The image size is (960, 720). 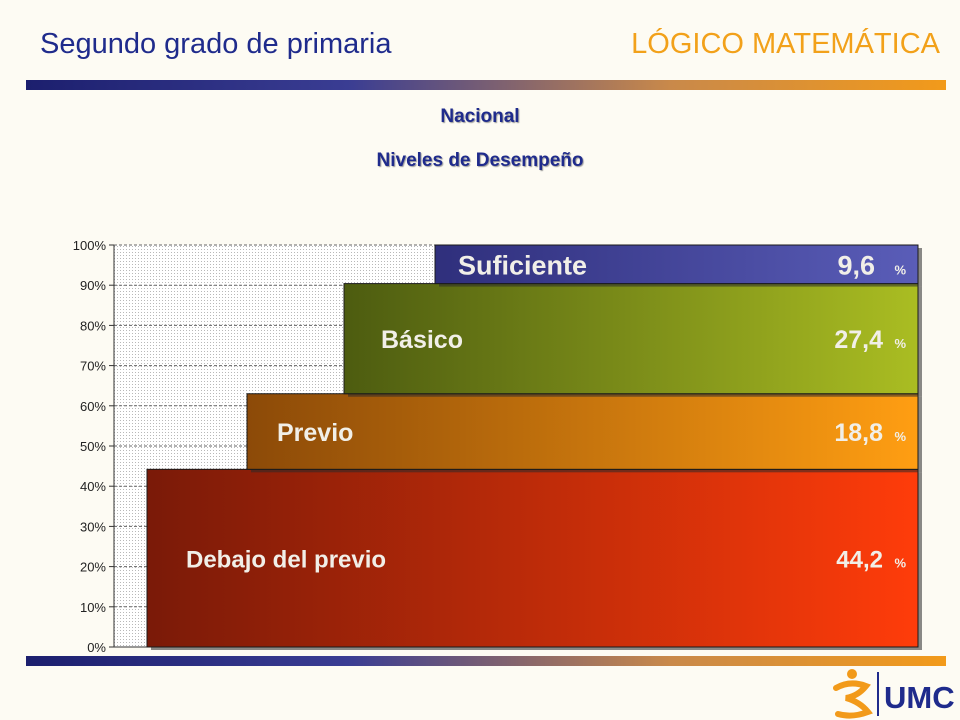 I want to click on y-tick-label: 70%, so click(x=93, y=366).